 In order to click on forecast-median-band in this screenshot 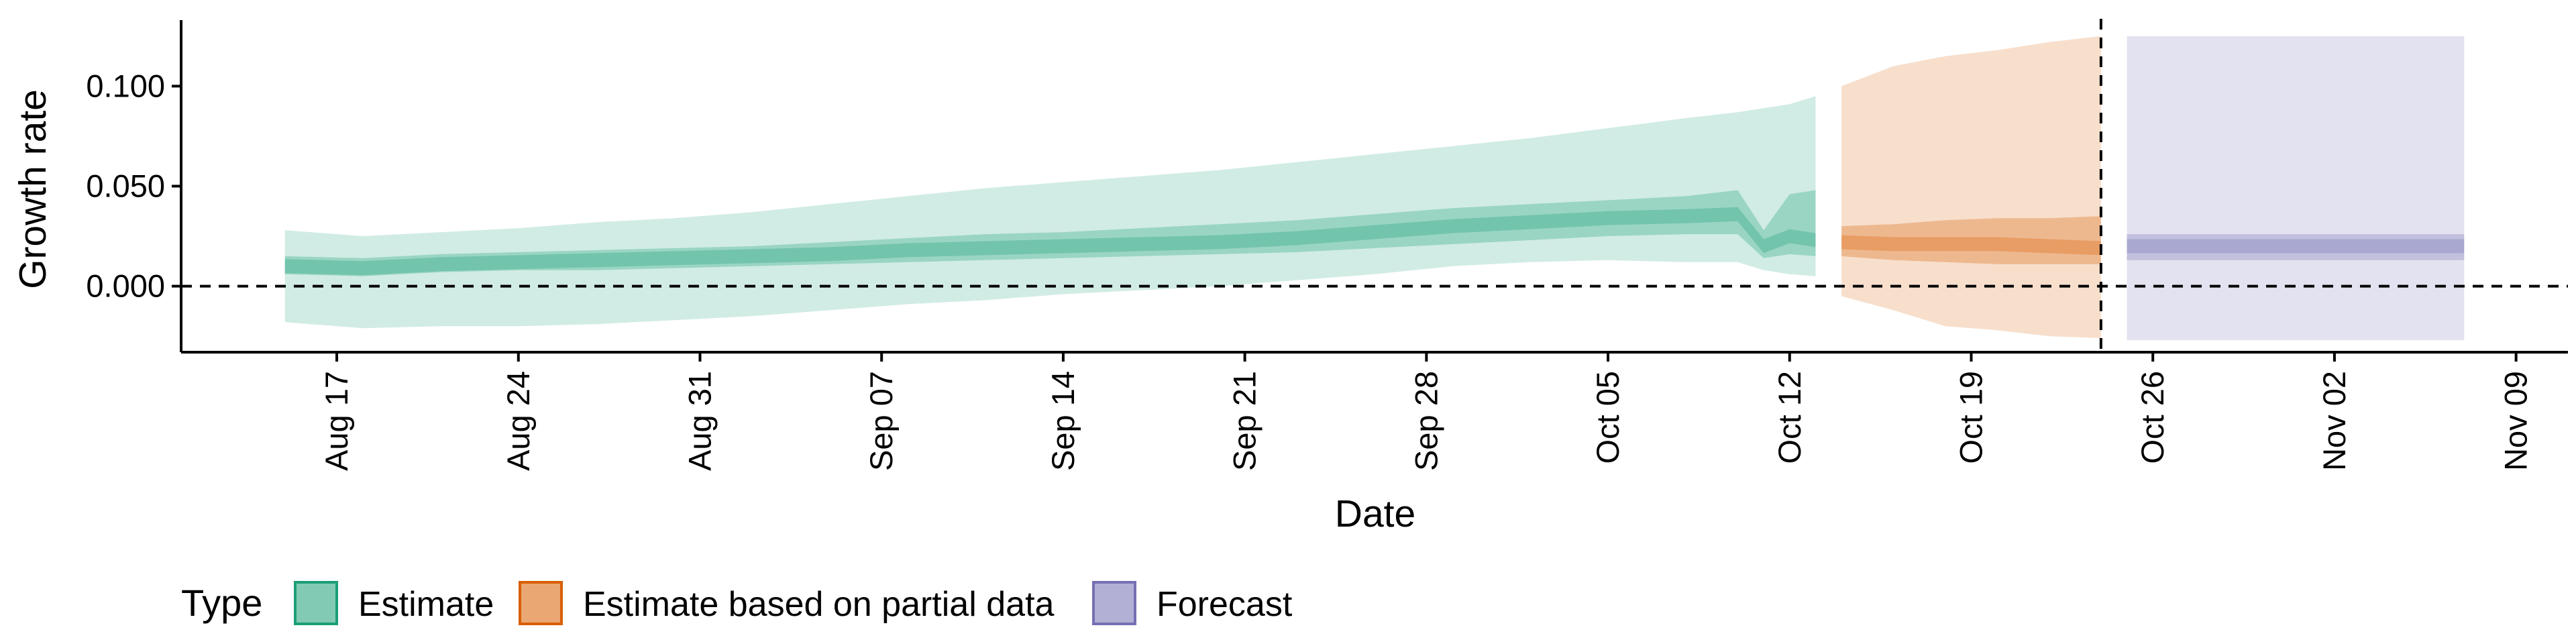, I will do `click(2296, 246)`.